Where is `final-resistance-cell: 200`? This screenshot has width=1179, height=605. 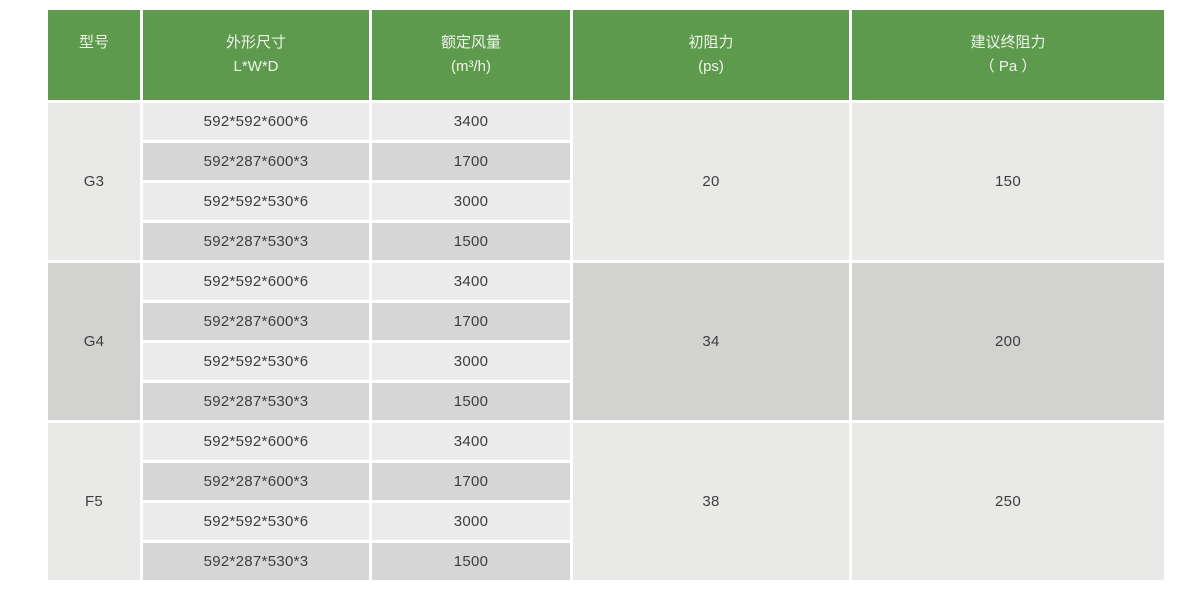
final-resistance-cell: 200 is located at coordinates (1008, 341).